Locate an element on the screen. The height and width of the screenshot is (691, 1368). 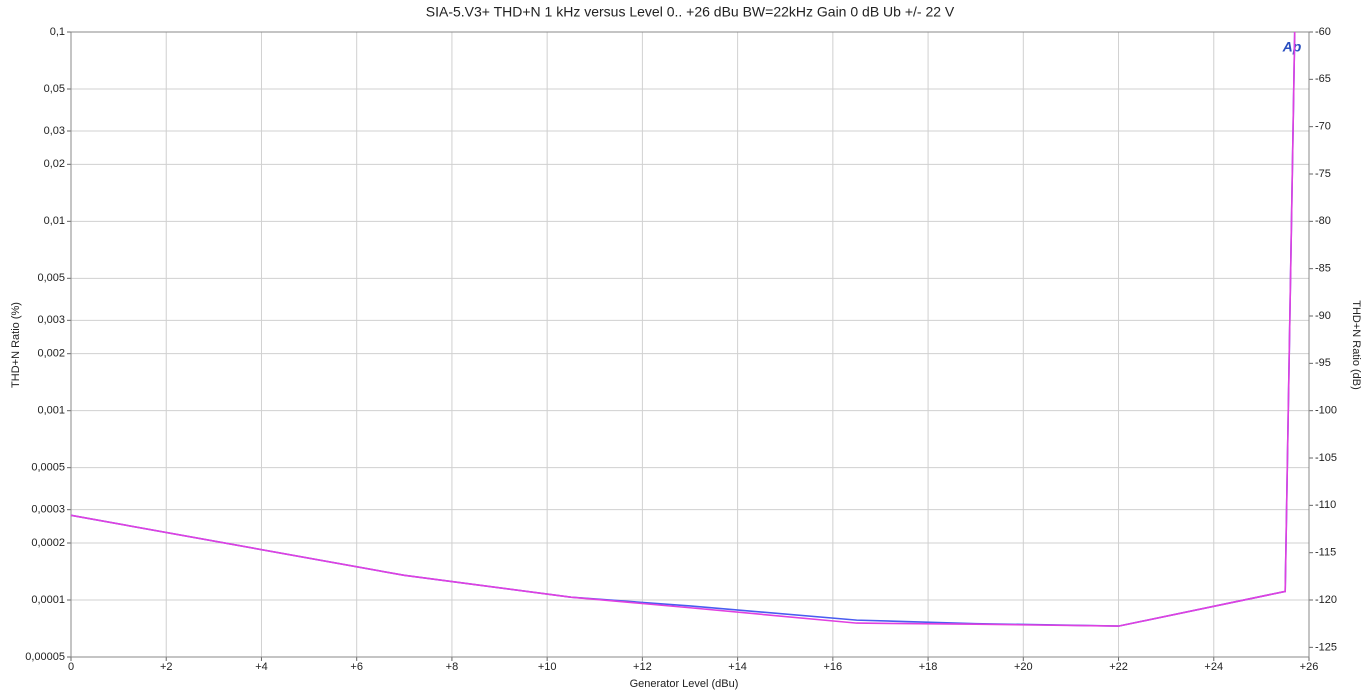
y-tick-label: 0,0001 is located at coordinates (48, 600).